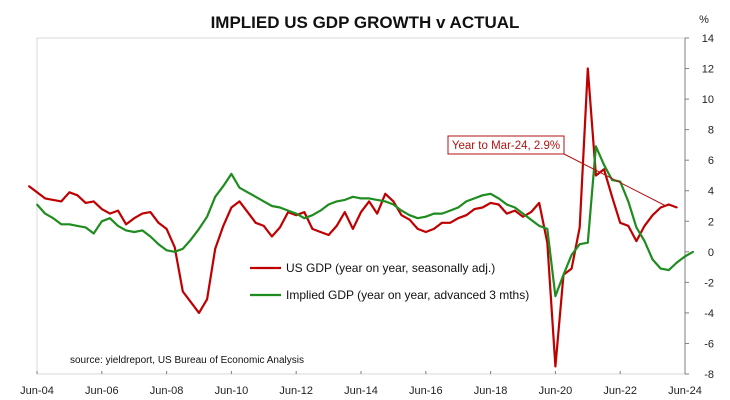  Describe the element at coordinates (557, 171) in the screenshot. I see `annotation: Year to Mar-24, 2.9%` at that location.